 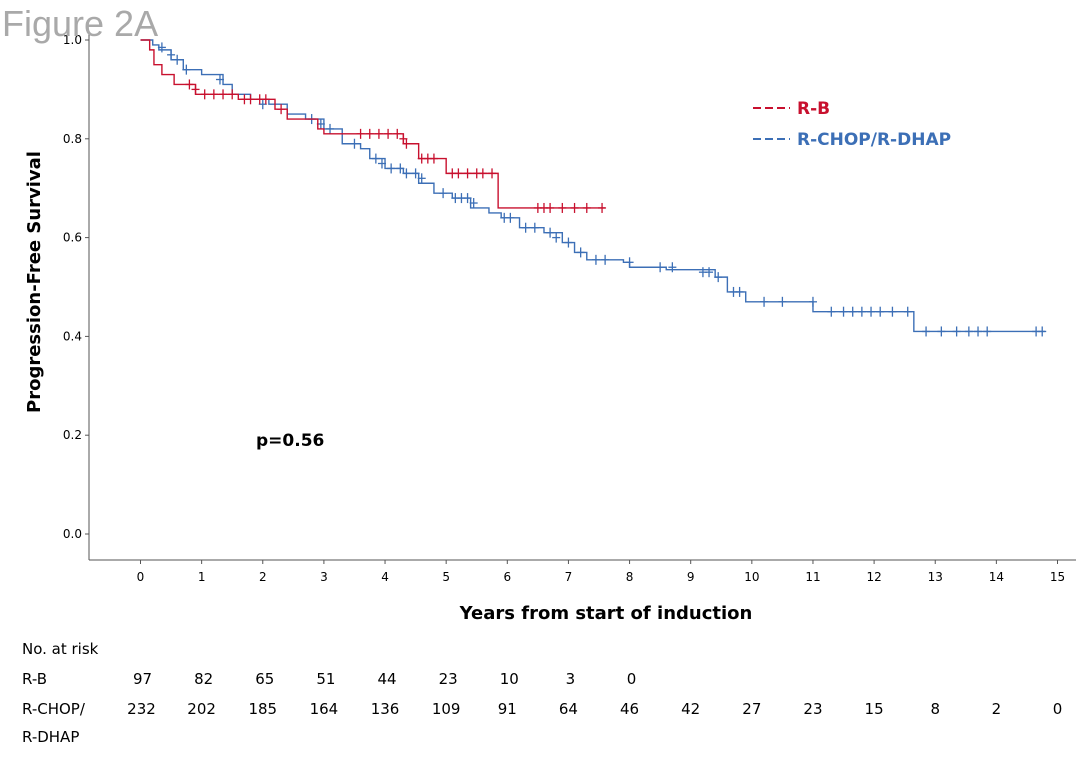 I want to click on risk-value: 15, so click(x=874, y=709).